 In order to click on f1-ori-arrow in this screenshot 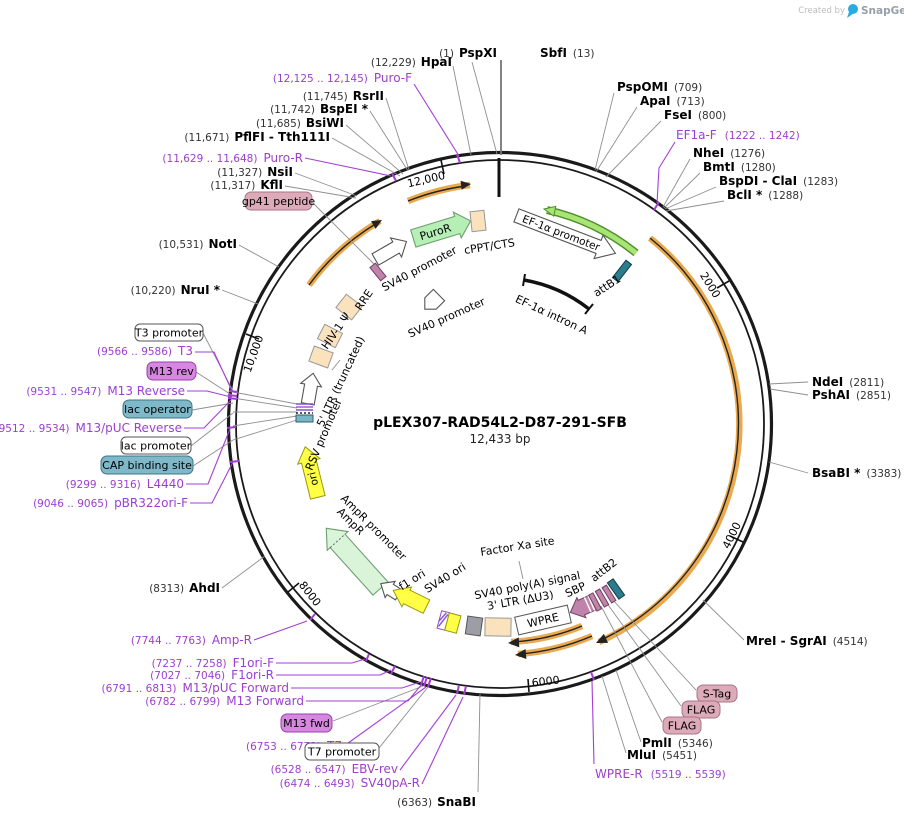, I will do `click(411, 600)`.